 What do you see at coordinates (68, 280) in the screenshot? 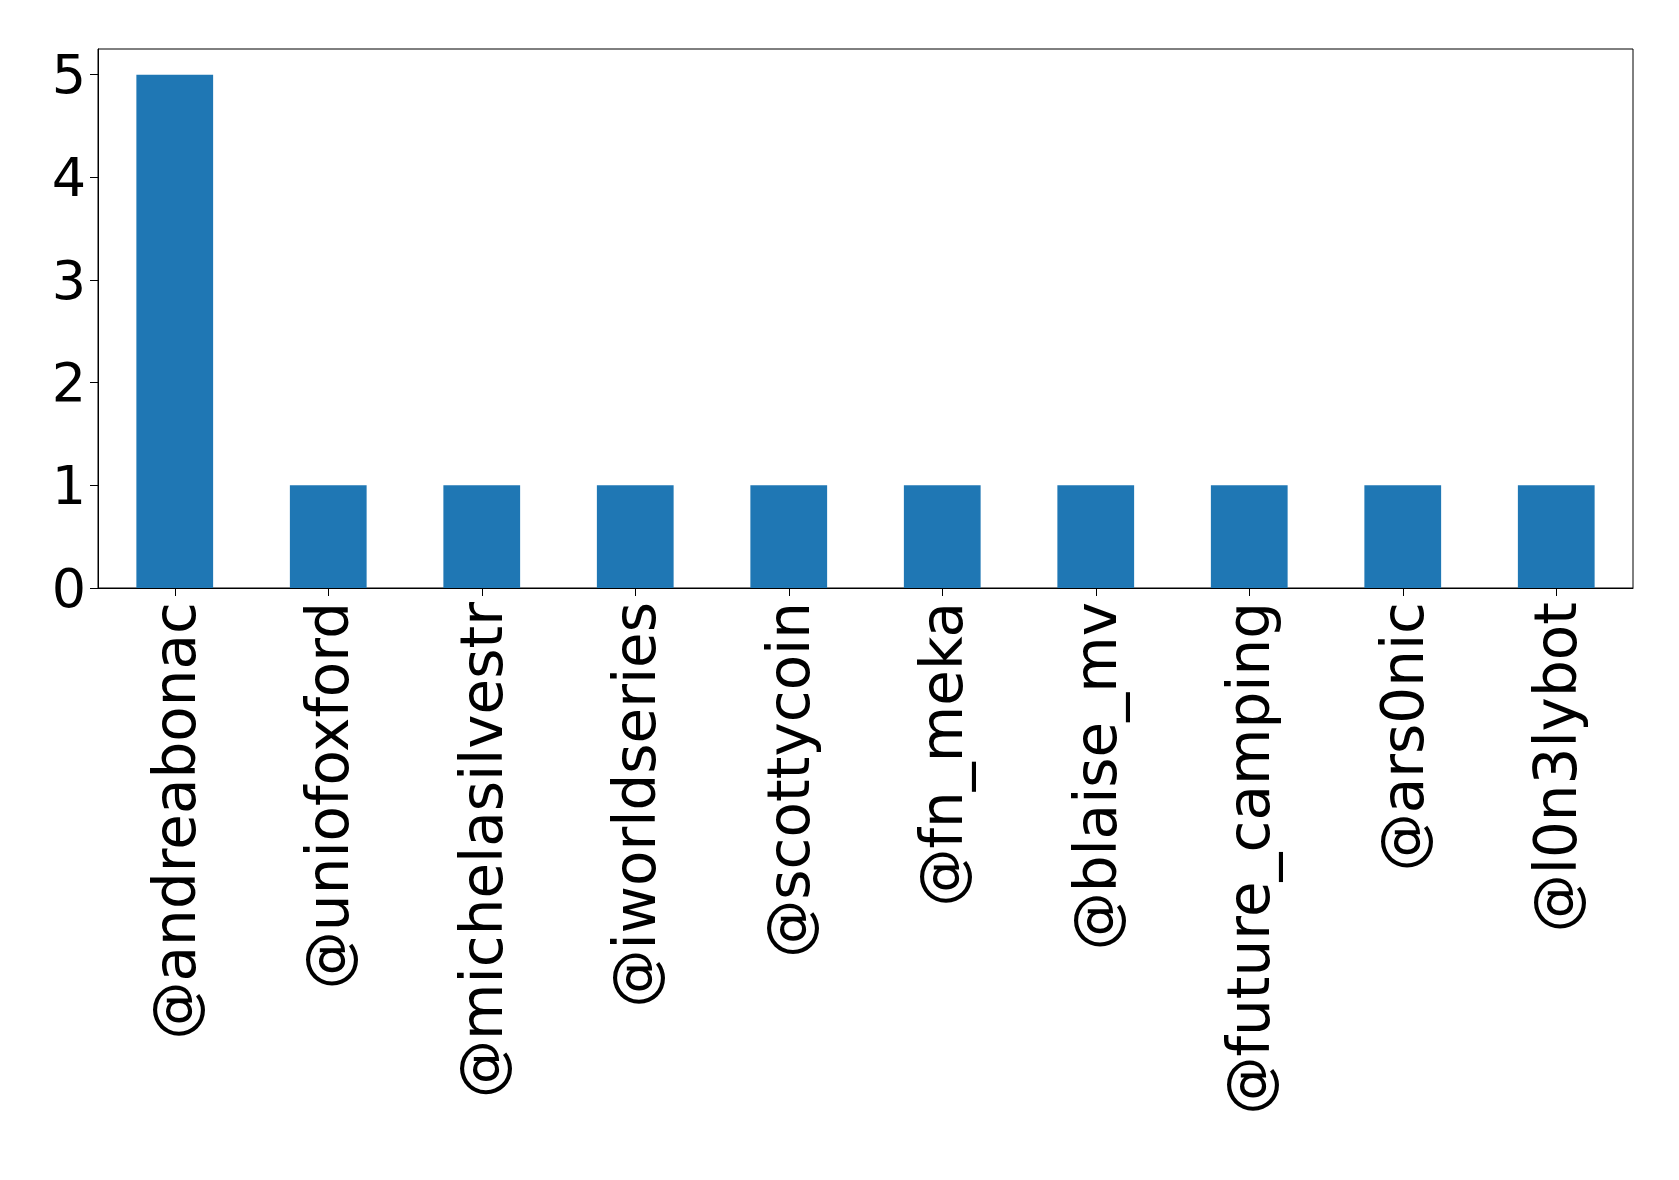
I see `y-tick-label: 3` at bounding box center [68, 280].